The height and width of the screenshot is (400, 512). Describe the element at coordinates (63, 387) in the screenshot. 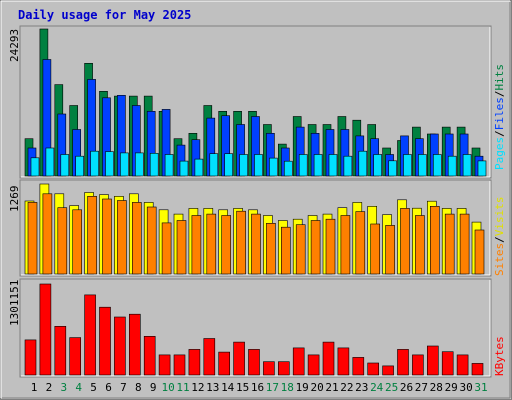

I see `x-tick-label-day-3: 3` at that location.